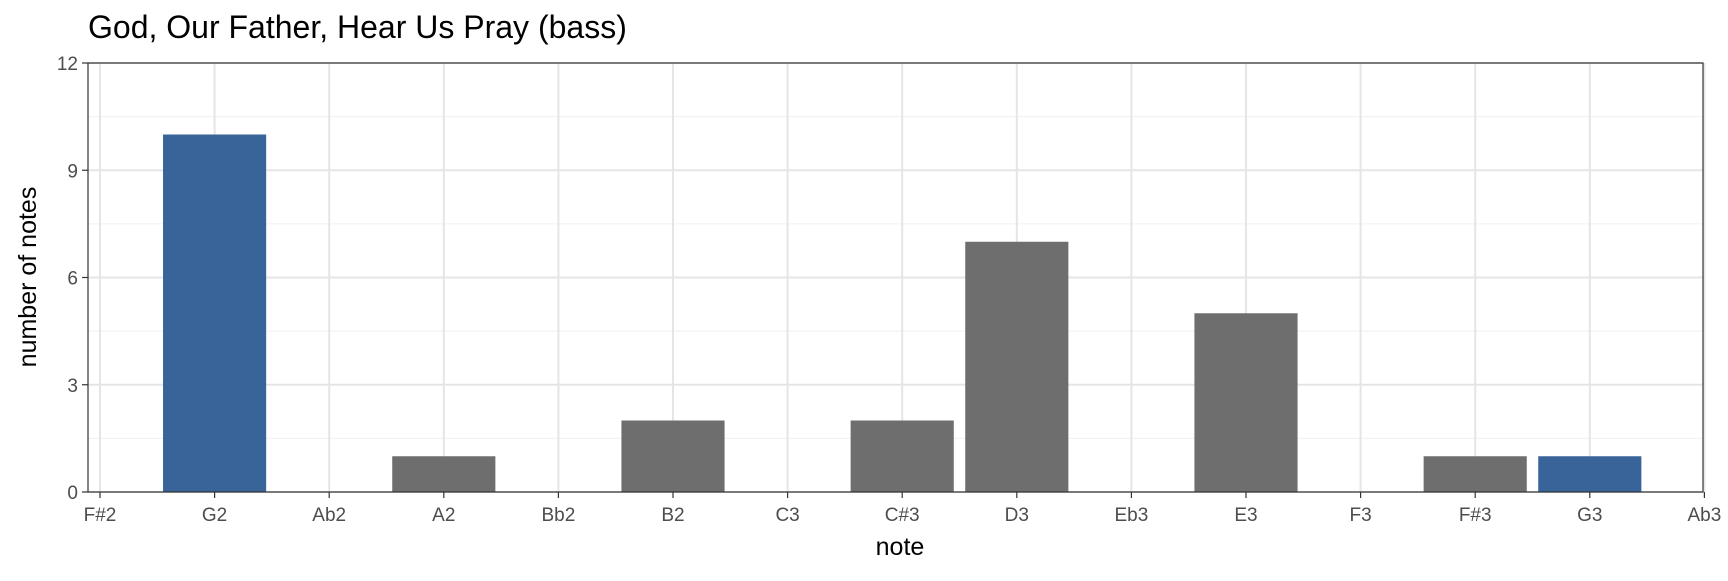  I want to click on x-tick-label: C#3, so click(902, 515).